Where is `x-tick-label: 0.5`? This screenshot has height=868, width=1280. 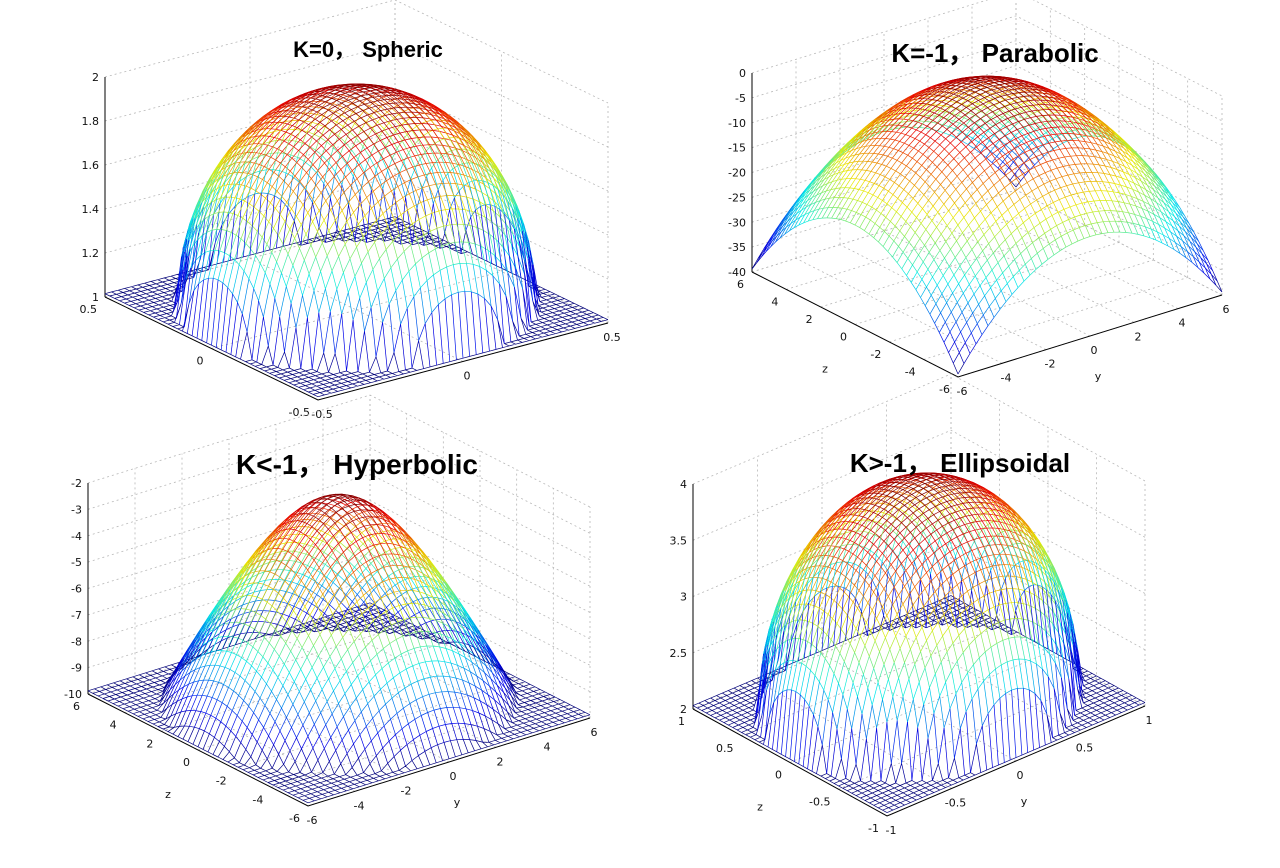
x-tick-label: 0.5 is located at coordinates (89, 309).